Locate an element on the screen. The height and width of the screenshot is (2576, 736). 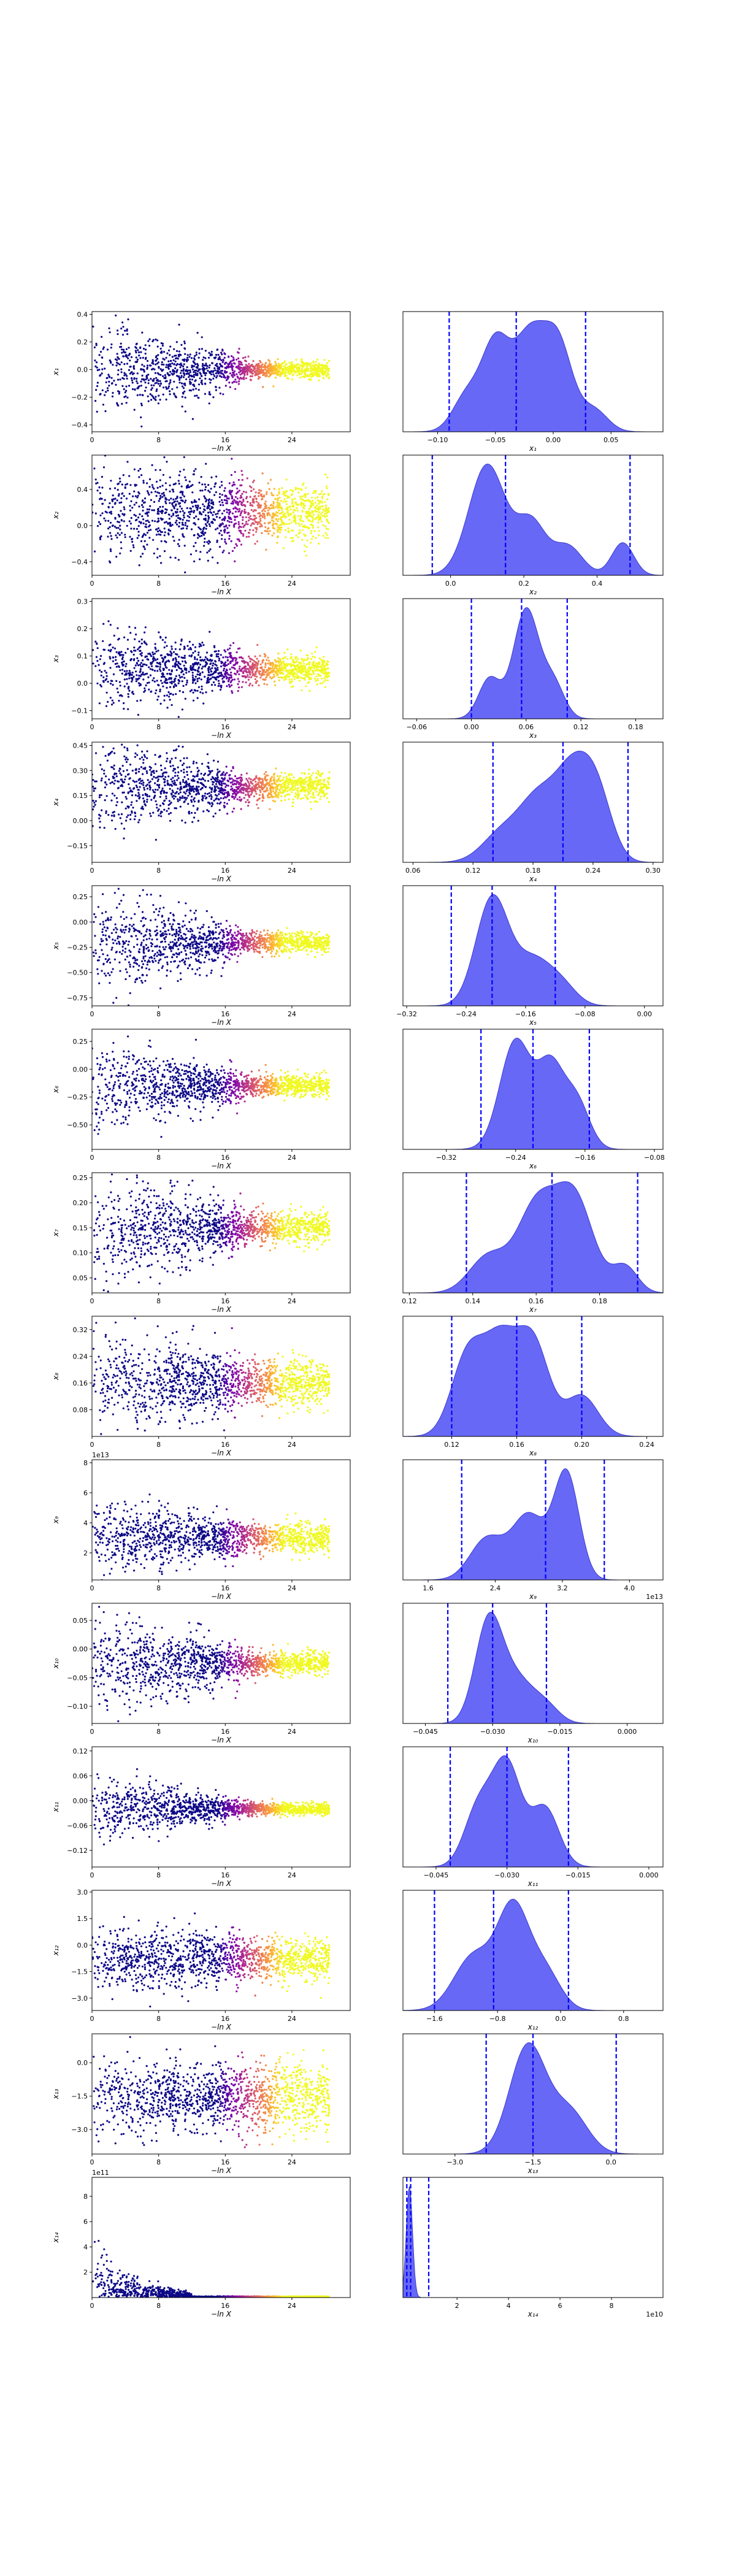
trace-frame is located at coordinates (221, 658).